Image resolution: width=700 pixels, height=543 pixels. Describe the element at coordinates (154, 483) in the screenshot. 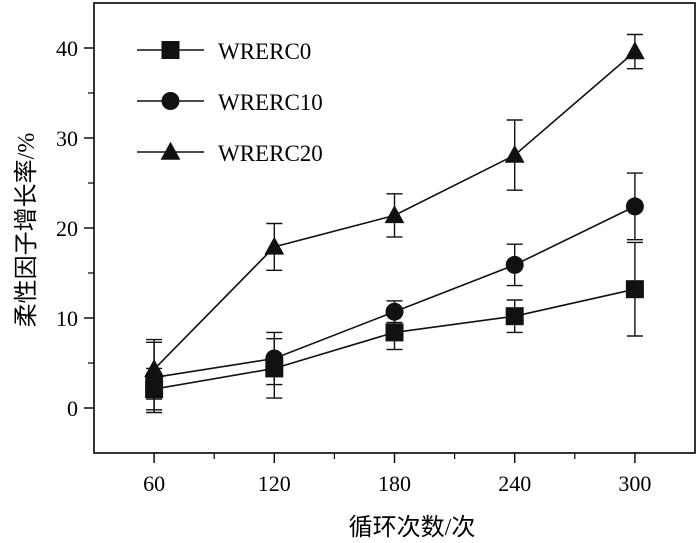

I see `x-tick-label: 60` at that location.